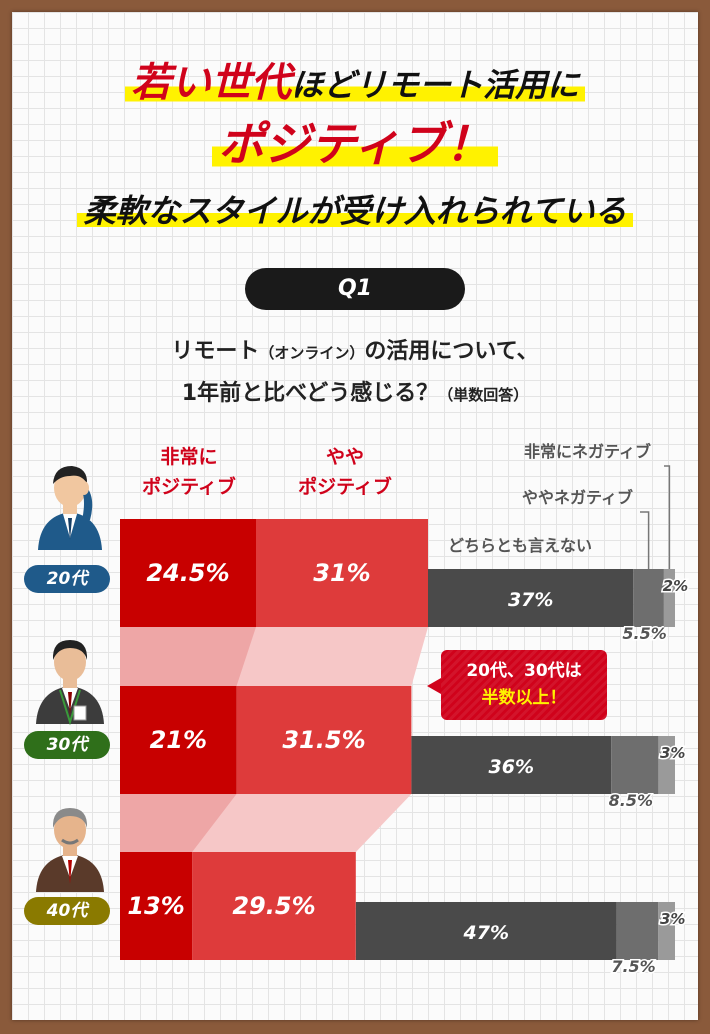 This screenshot has height=1034, width=710. Describe the element at coordinates (633, 966) in the screenshot. I see `label-40s-somewhat-negative: 7.5%` at that location.